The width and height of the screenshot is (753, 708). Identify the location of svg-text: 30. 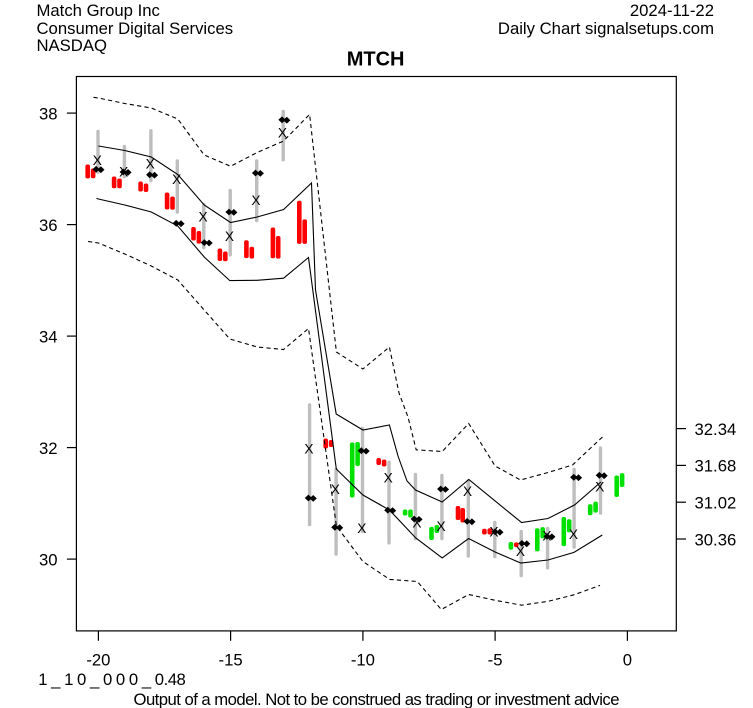
(48, 559).